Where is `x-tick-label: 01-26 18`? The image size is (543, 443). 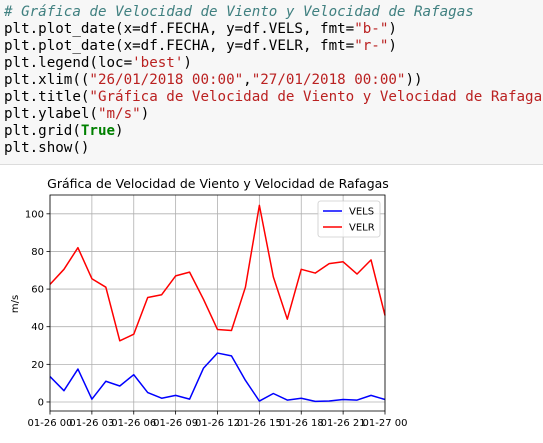 x-tick-label: 01-26 18 is located at coordinates (301, 423).